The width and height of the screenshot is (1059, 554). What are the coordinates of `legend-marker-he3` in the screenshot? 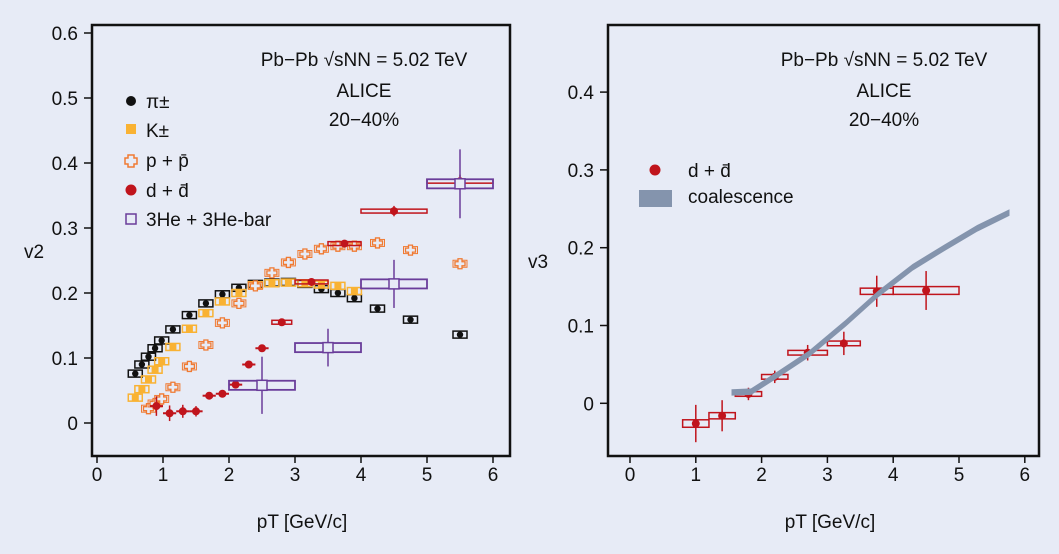 It's located at (131, 219).